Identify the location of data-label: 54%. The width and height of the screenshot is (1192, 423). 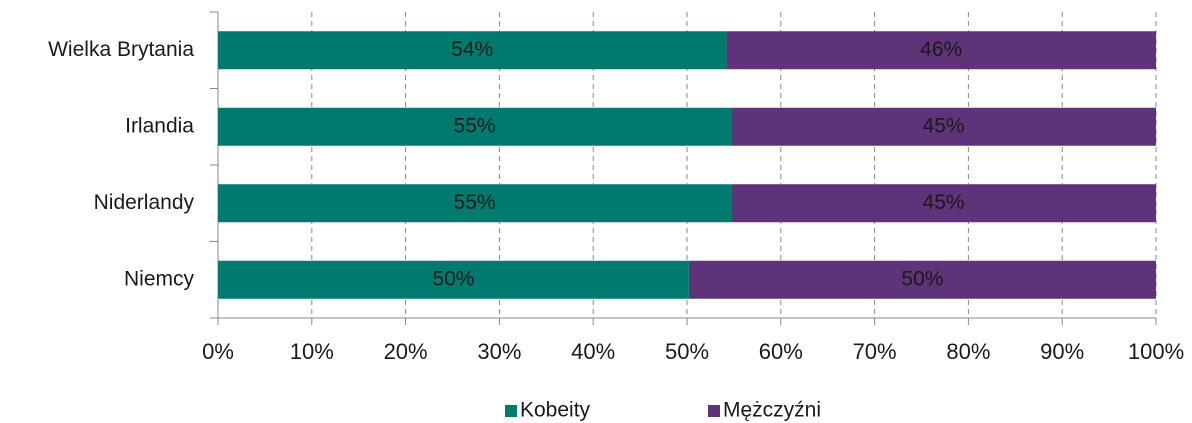
(472, 49).